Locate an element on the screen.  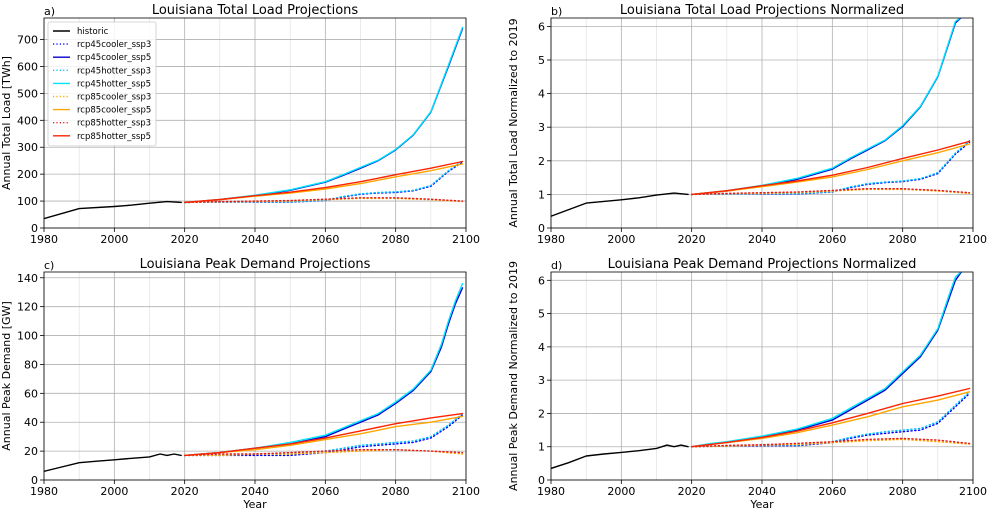
legend-box is located at coordinates (102, 84).